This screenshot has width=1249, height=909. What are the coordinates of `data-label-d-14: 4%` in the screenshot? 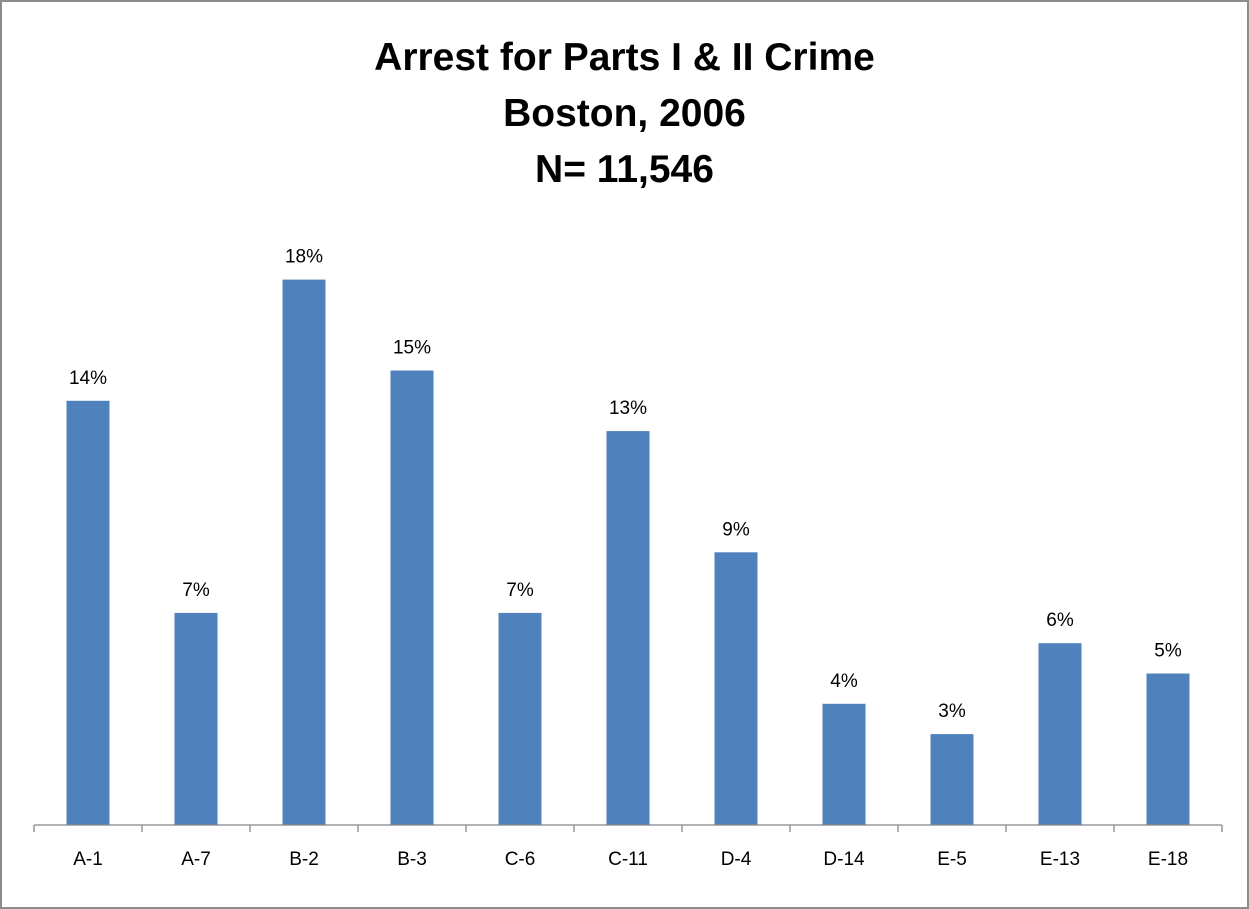 It's located at (844, 681).